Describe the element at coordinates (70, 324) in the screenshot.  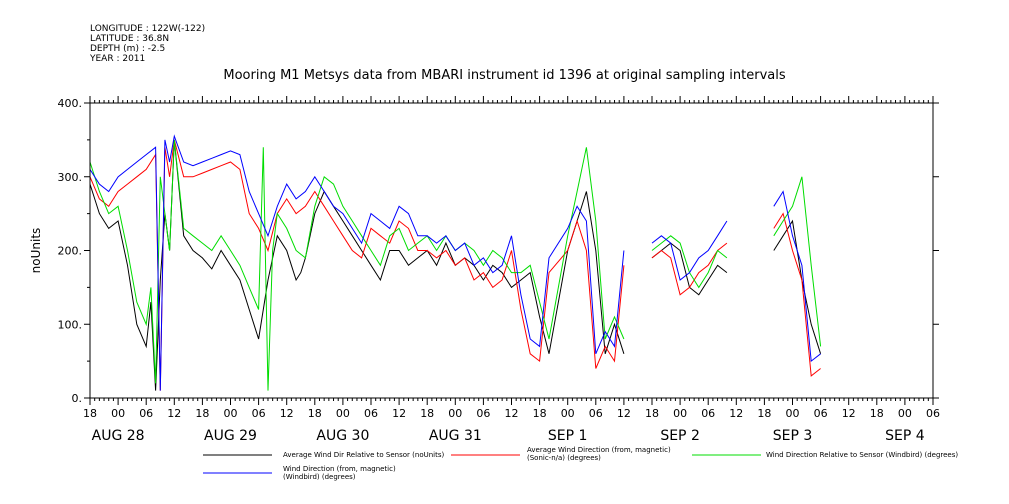
I see `y-tick-label: 100.` at that location.